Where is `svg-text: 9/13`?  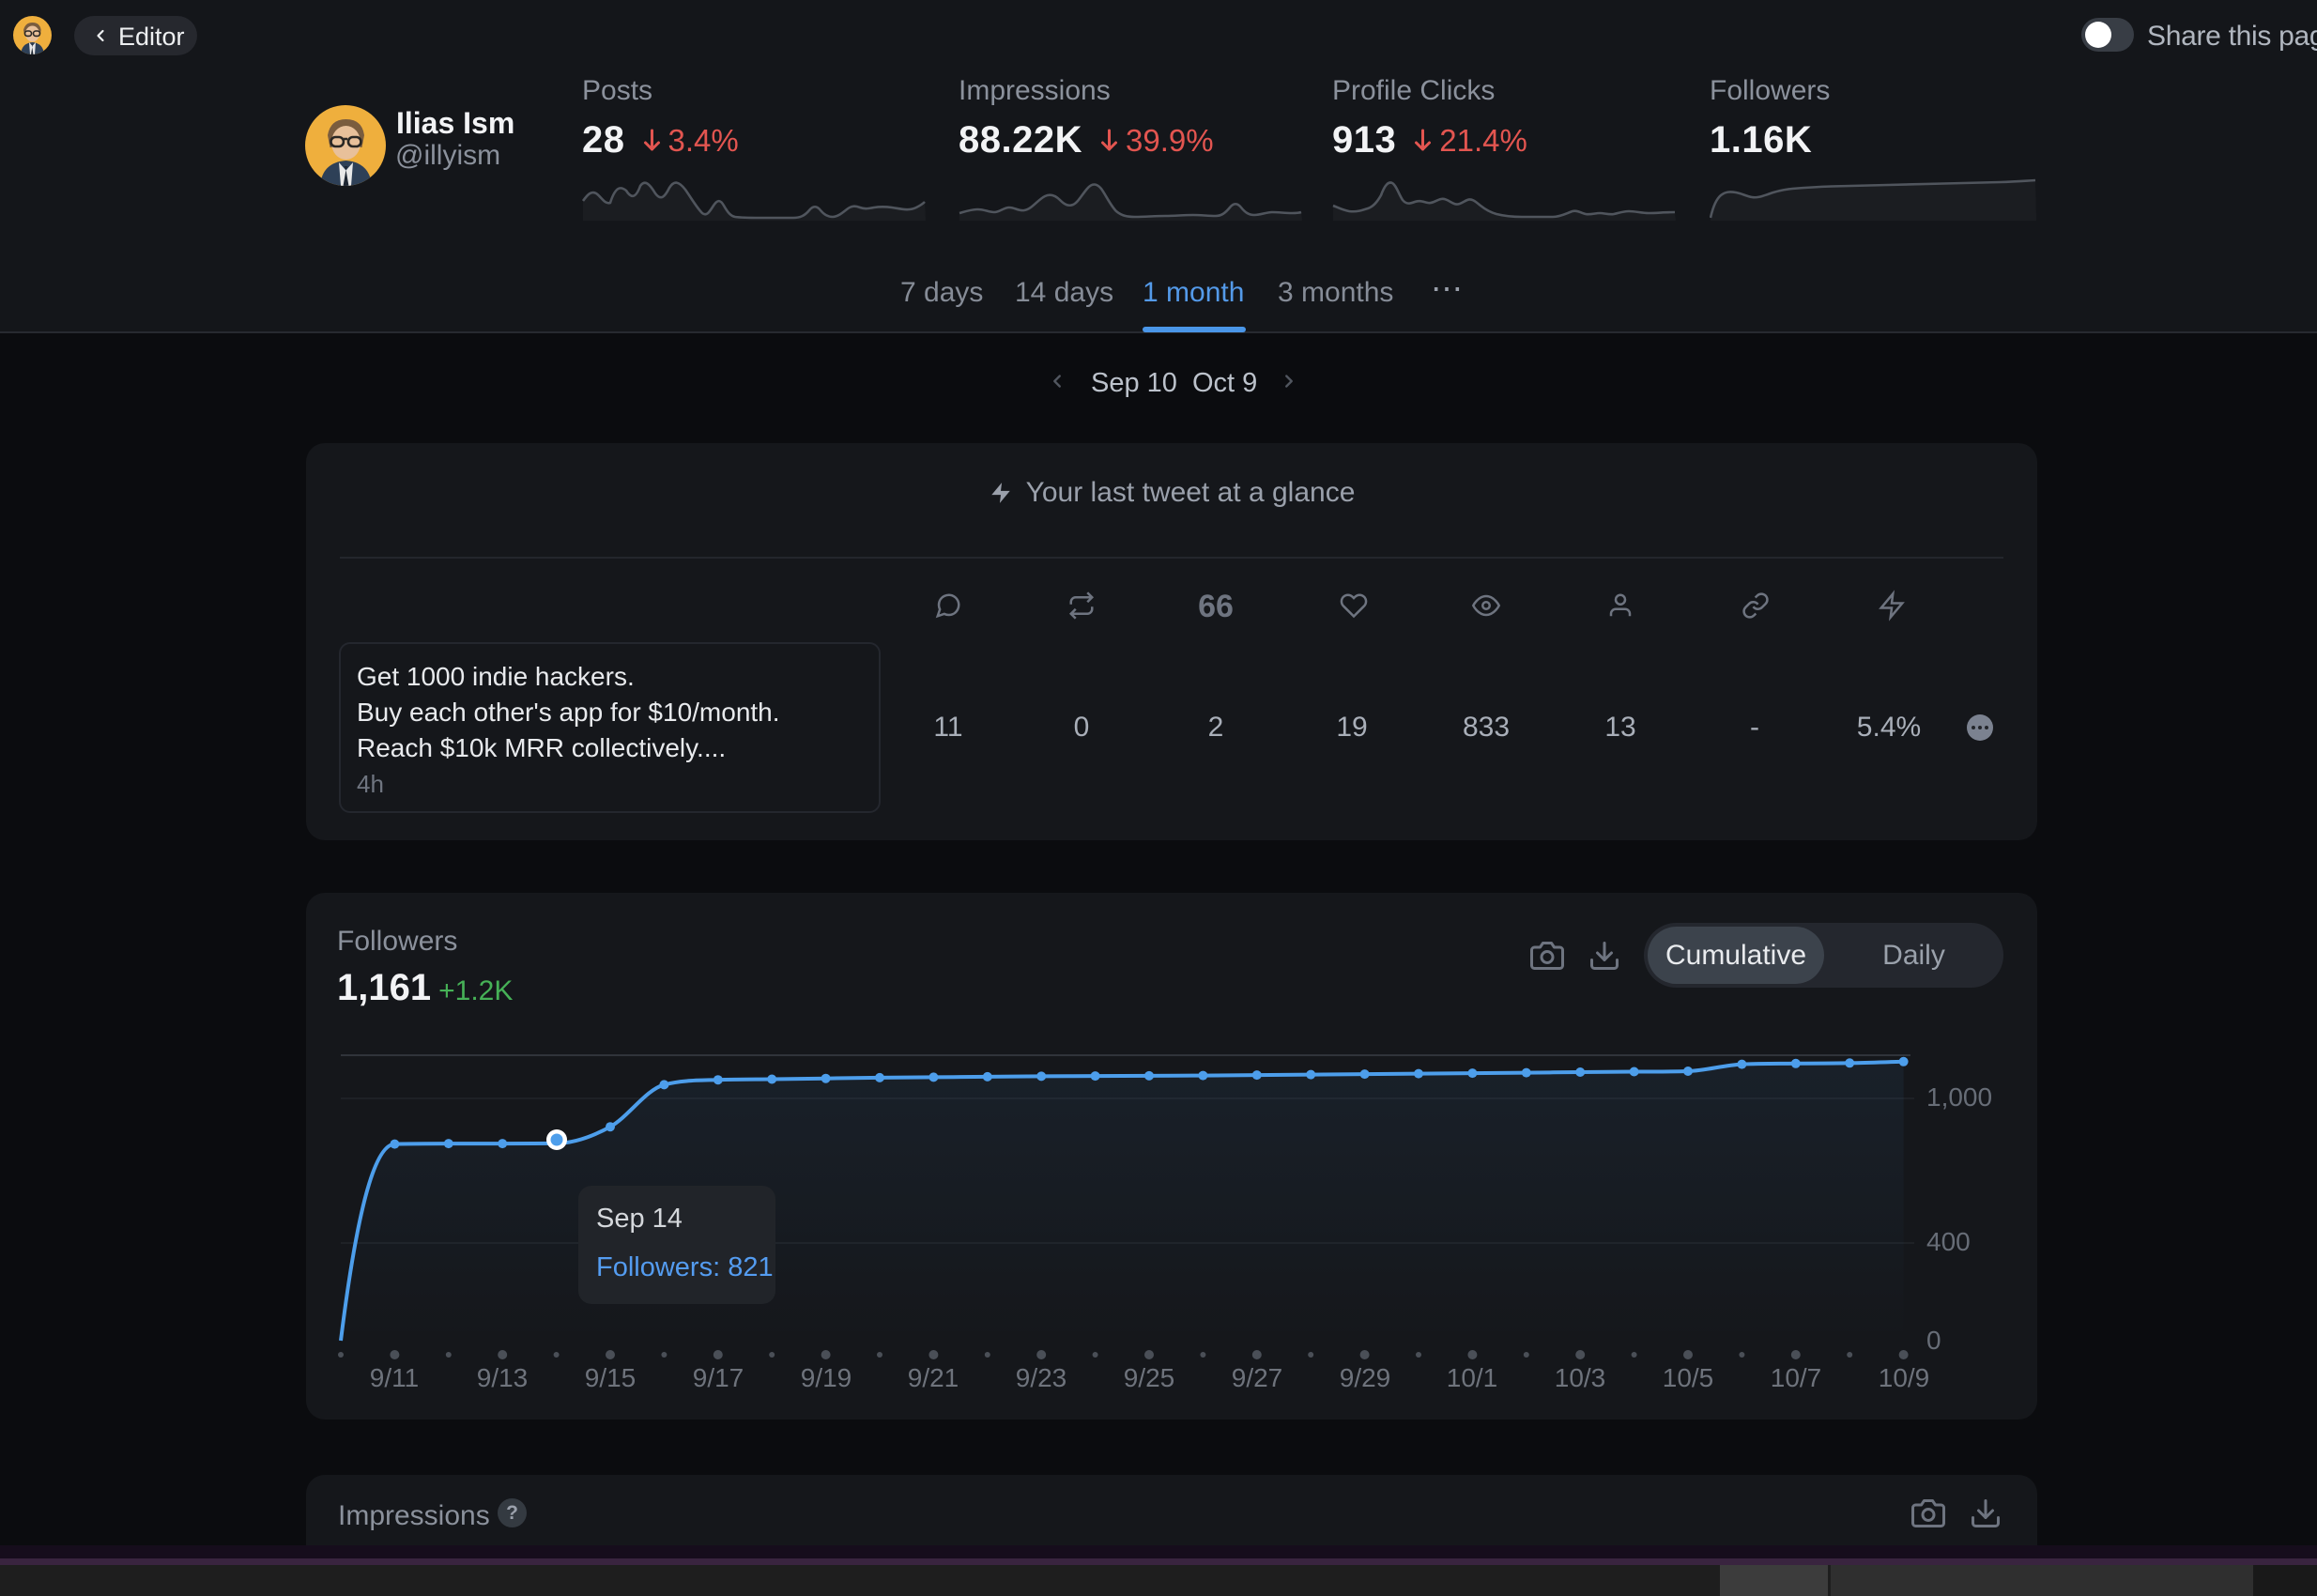 svg-text: 9/13 is located at coordinates (503, 1377).